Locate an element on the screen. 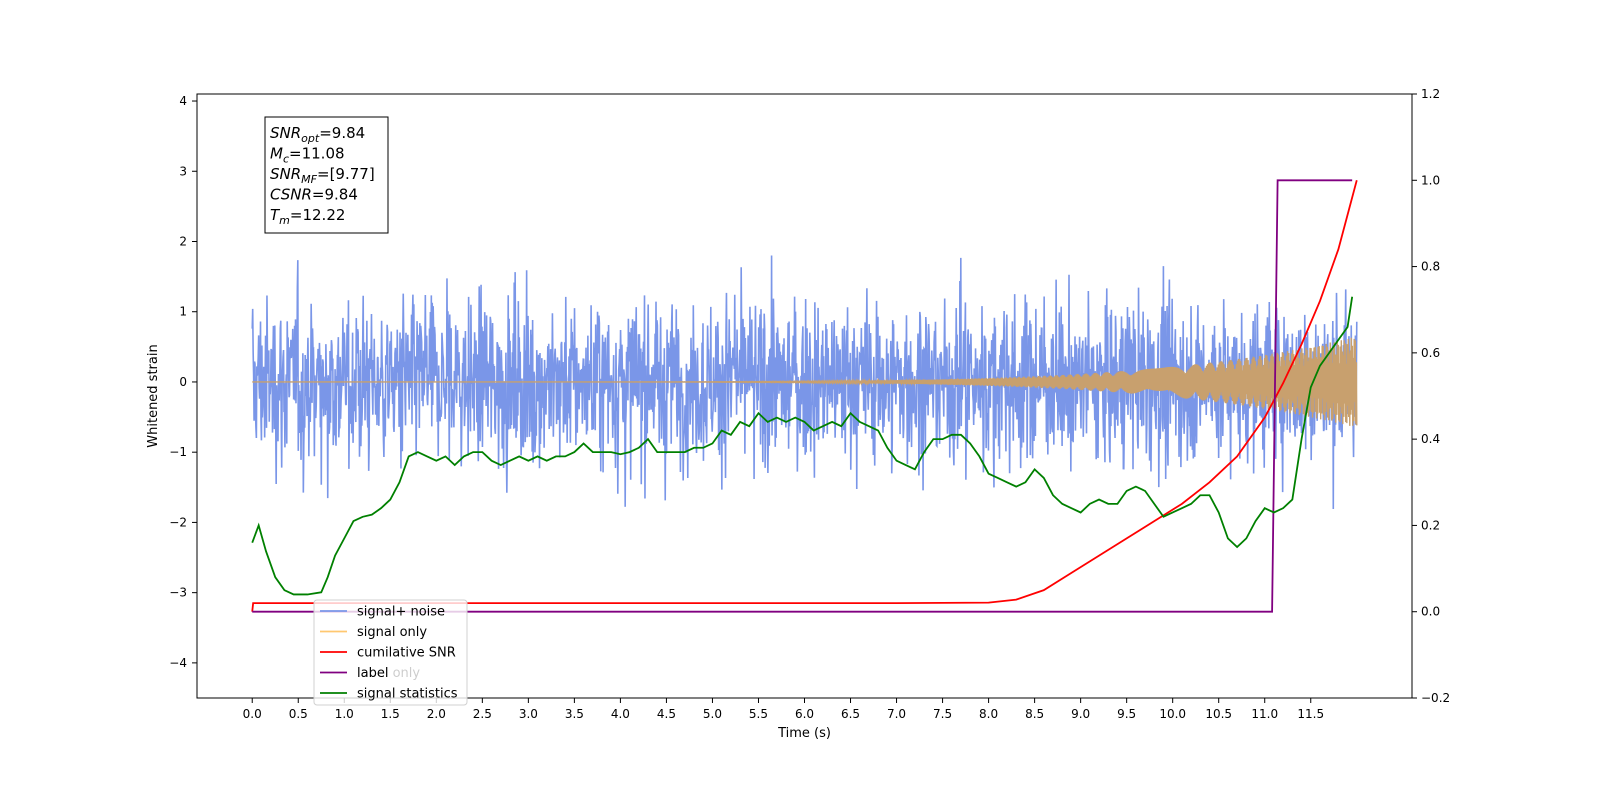 The height and width of the screenshot is (800, 1600). legend-entry-label: signal statistics is located at coordinates (407, 694).